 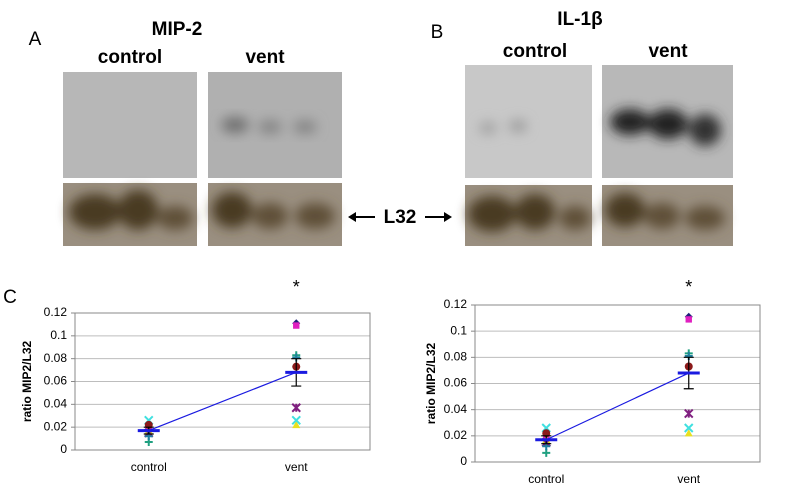 I want to click on loading-label: L32, so click(x=400, y=217).